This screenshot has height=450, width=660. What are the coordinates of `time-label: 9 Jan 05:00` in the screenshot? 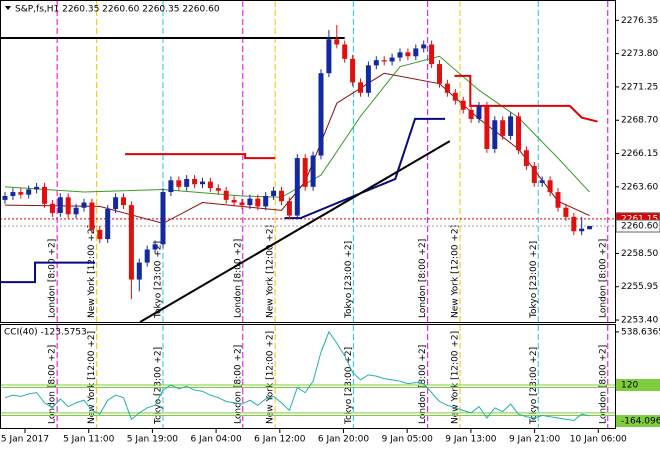 It's located at (408, 440).